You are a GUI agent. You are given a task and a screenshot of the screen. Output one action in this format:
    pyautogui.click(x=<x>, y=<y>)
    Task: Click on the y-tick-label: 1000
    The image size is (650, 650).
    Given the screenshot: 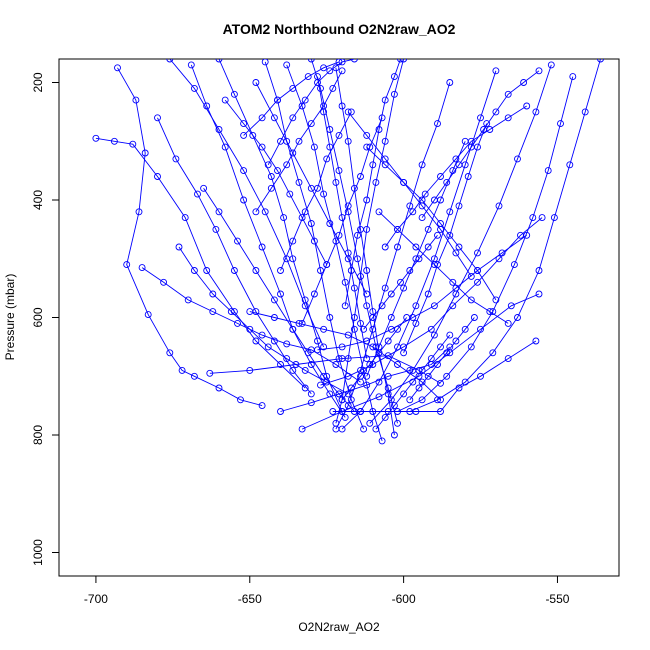 What is the action you would take?
    pyautogui.click(x=38, y=552)
    